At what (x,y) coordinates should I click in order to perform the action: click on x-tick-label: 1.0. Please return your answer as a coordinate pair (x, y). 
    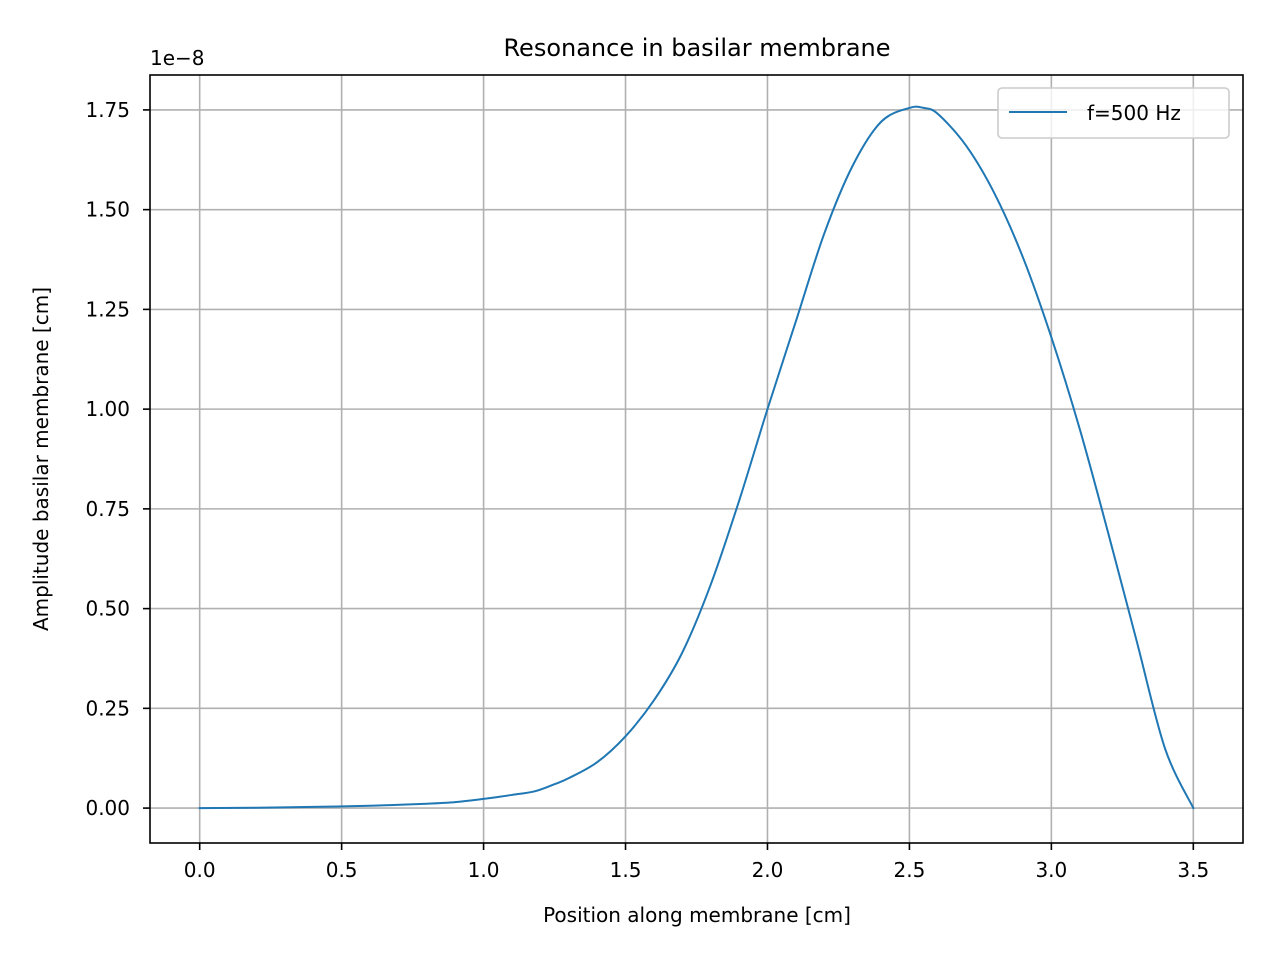
    Looking at the image, I should click on (484, 870).